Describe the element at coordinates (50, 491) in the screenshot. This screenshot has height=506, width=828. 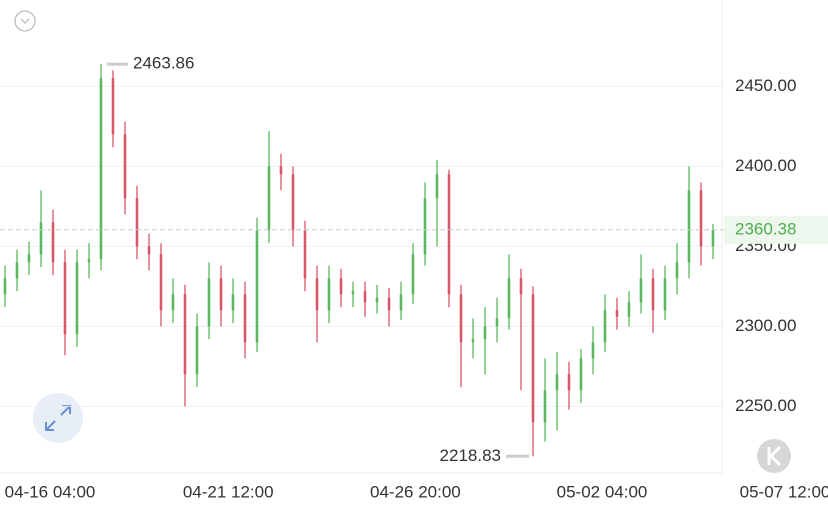
I see `x-tick-label: 04-16 04:00` at that location.